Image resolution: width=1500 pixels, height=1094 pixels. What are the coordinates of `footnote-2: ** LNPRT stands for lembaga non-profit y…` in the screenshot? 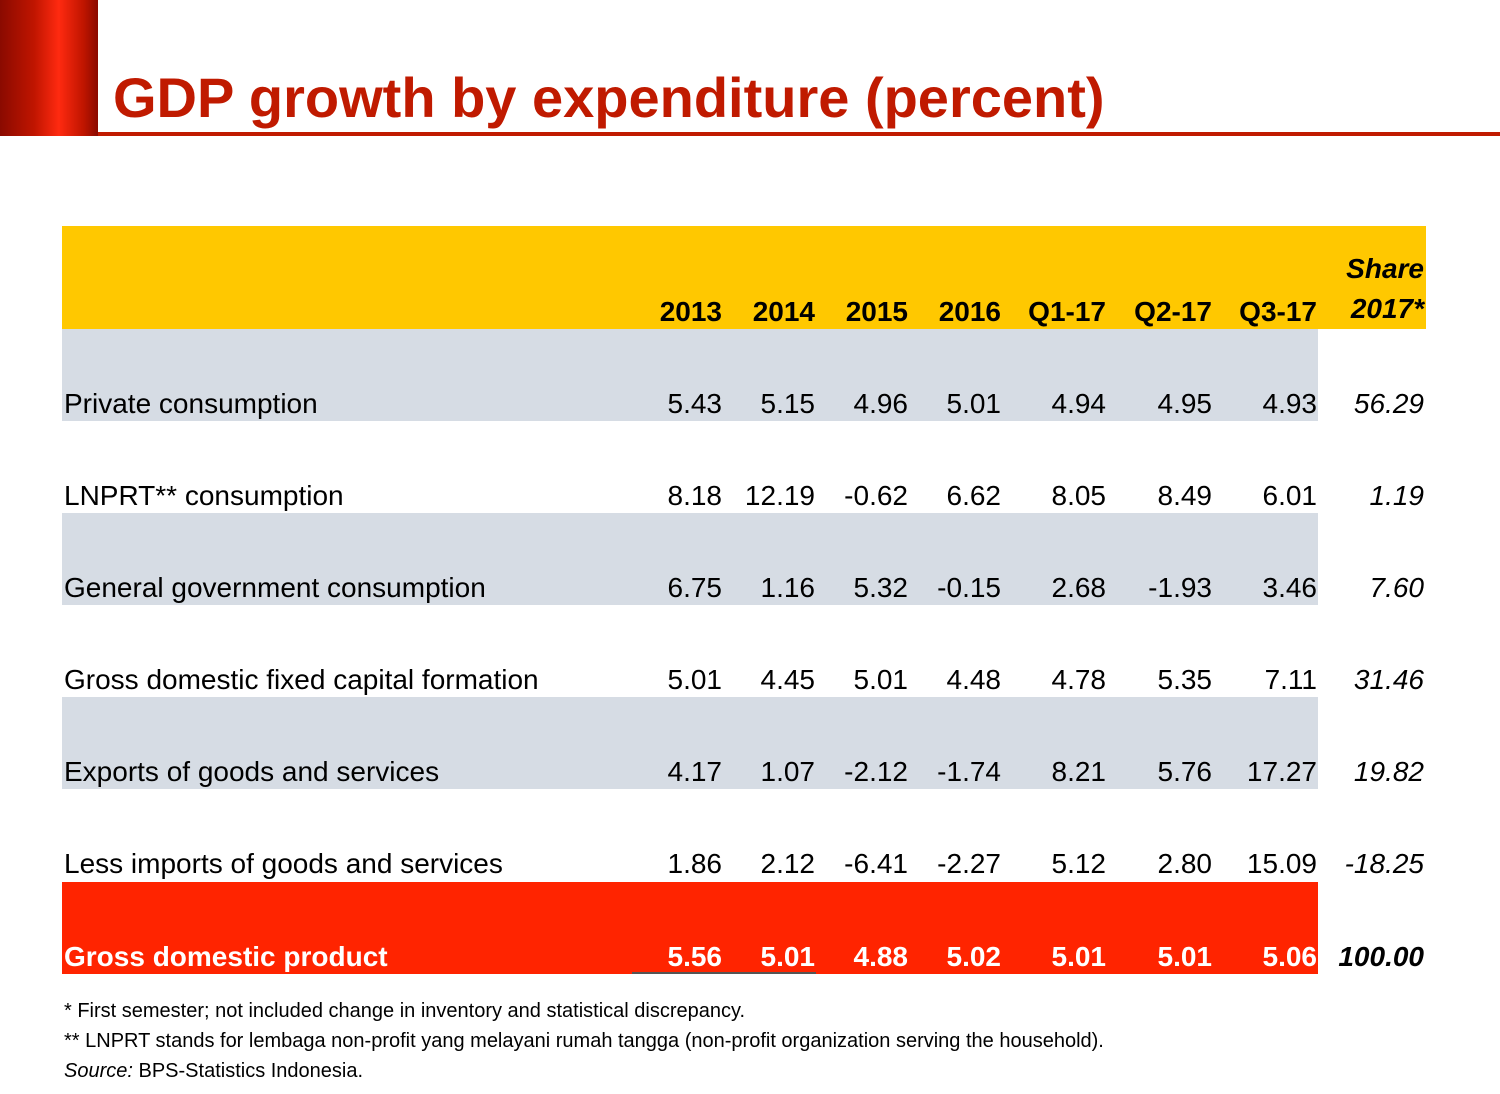 It's located at (584, 1041).